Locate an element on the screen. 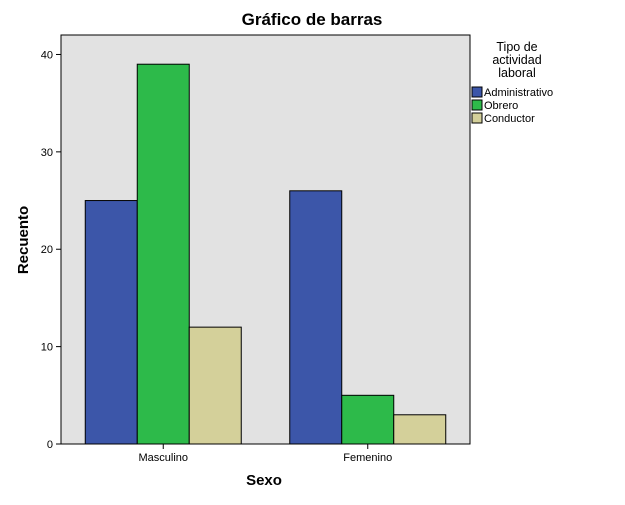 Image resolution: width=625 pixels, height=505 pixels. x-axis-label: Sexo is located at coordinates (264, 480).